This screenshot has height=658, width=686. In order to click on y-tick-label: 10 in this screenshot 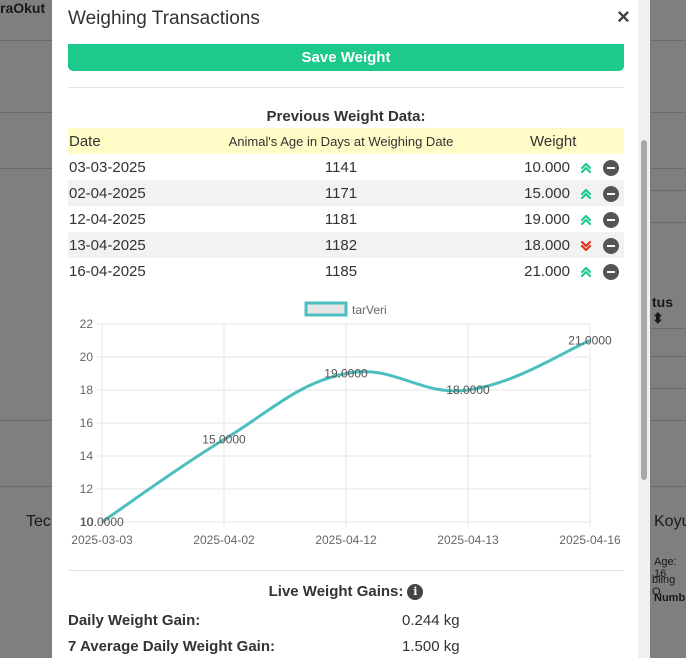, I will do `click(87, 522)`.